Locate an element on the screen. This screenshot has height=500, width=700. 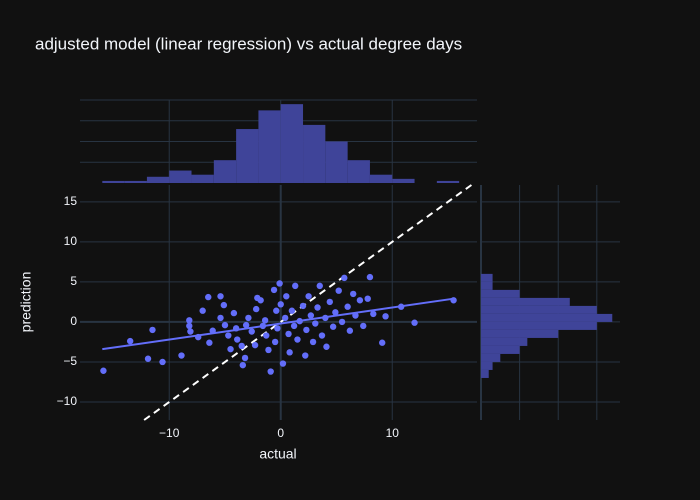
y-tick-label: 15 is located at coordinates (71, 201).